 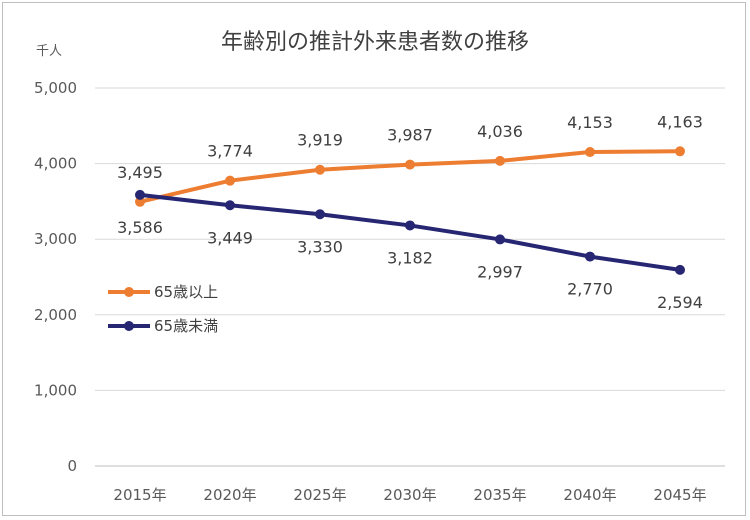 What do you see at coordinates (320, 246) in the screenshot?
I see `data-label: 3,330` at bounding box center [320, 246].